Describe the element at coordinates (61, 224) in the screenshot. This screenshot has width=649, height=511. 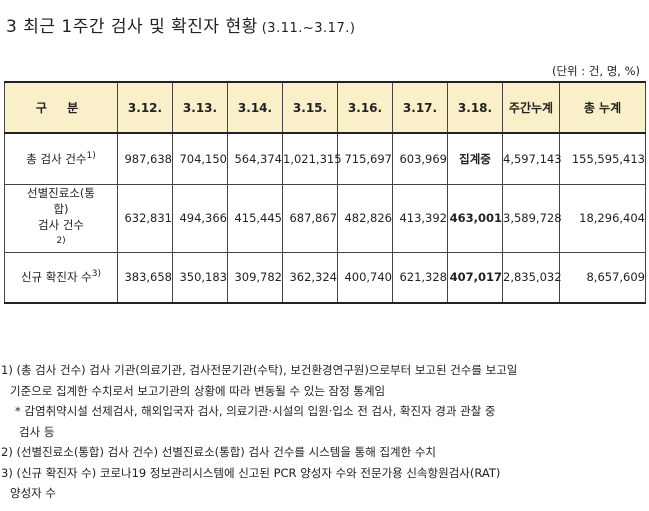
I see `row-label-text: 검사 건수` at that location.